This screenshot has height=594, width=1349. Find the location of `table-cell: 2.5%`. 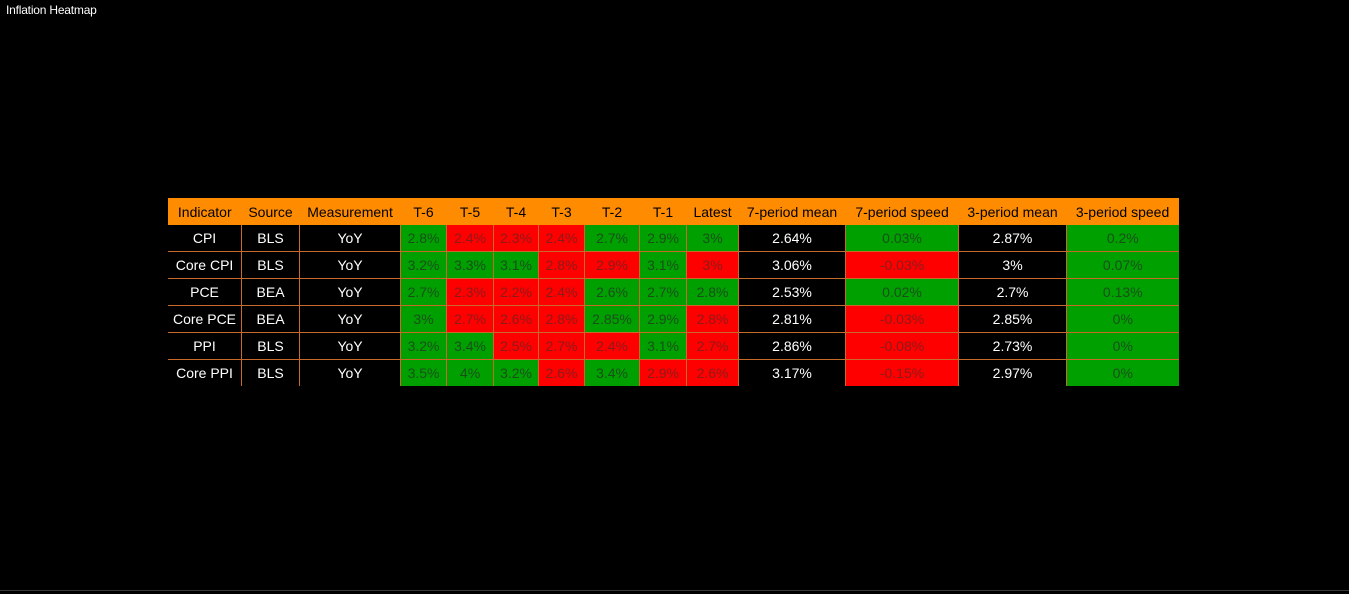

table-cell: 2.5% is located at coordinates (516, 346).